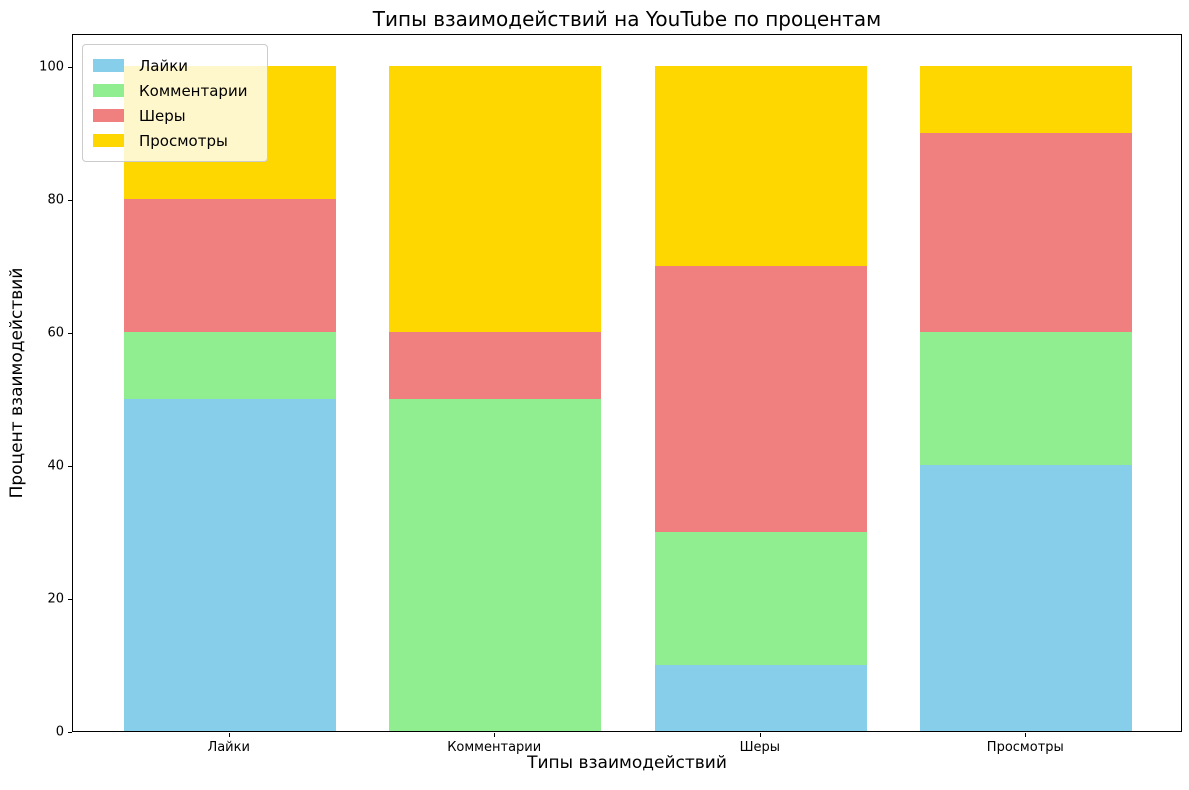 This screenshot has height=790, width=1189. I want to click on y-tick-label: 20, so click(55, 599).